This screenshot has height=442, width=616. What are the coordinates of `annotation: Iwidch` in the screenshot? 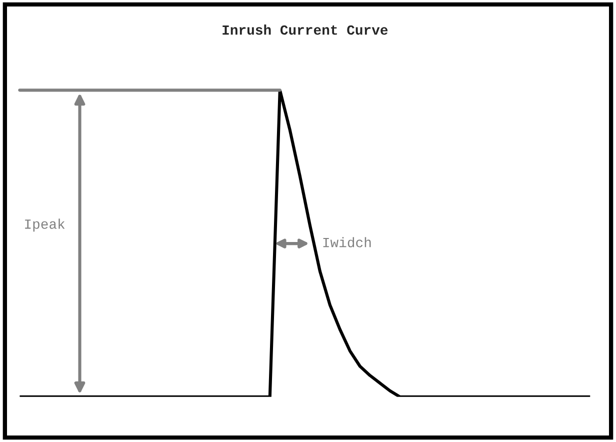 It's located at (347, 242).